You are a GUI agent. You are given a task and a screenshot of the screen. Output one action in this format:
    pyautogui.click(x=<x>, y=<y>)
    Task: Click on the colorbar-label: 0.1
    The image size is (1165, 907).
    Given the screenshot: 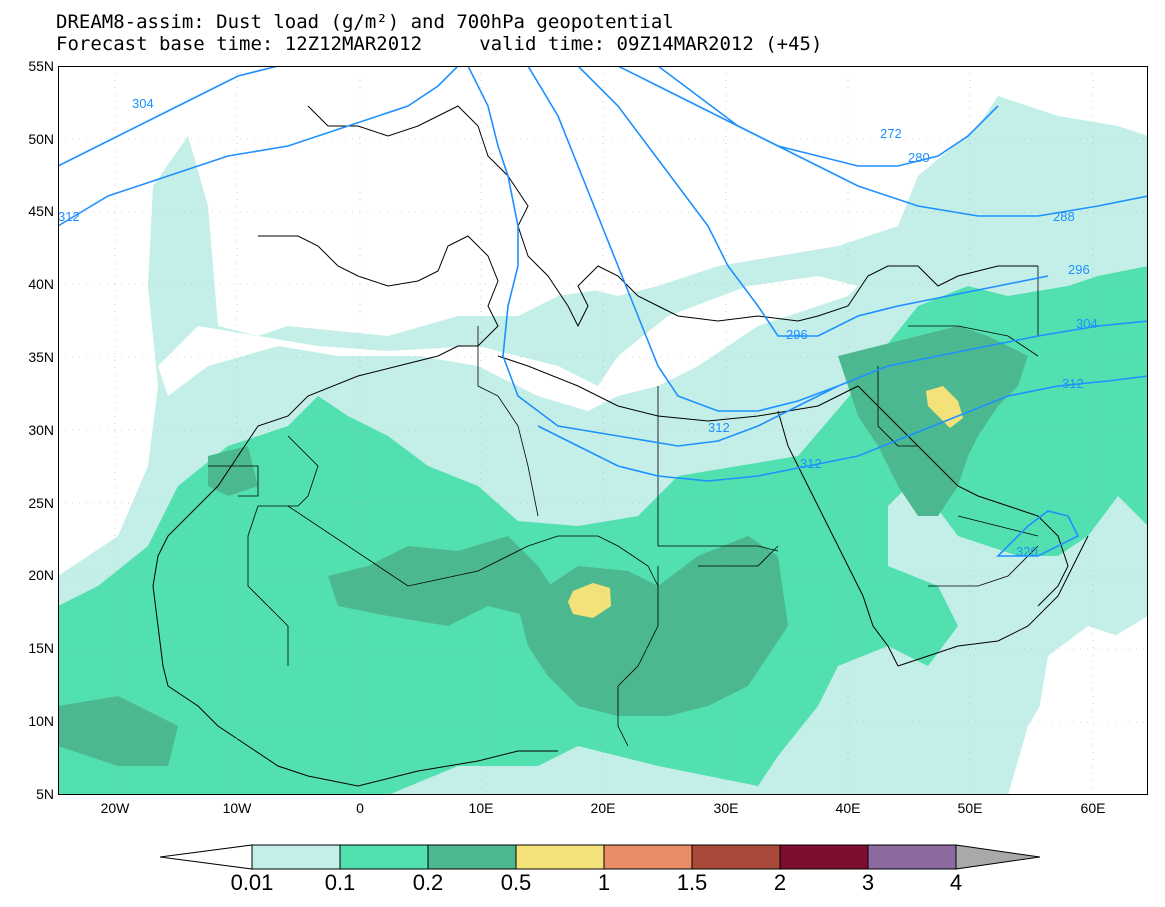 What is the action you would take?
    pyautogui.click(x=340, y=882)
    